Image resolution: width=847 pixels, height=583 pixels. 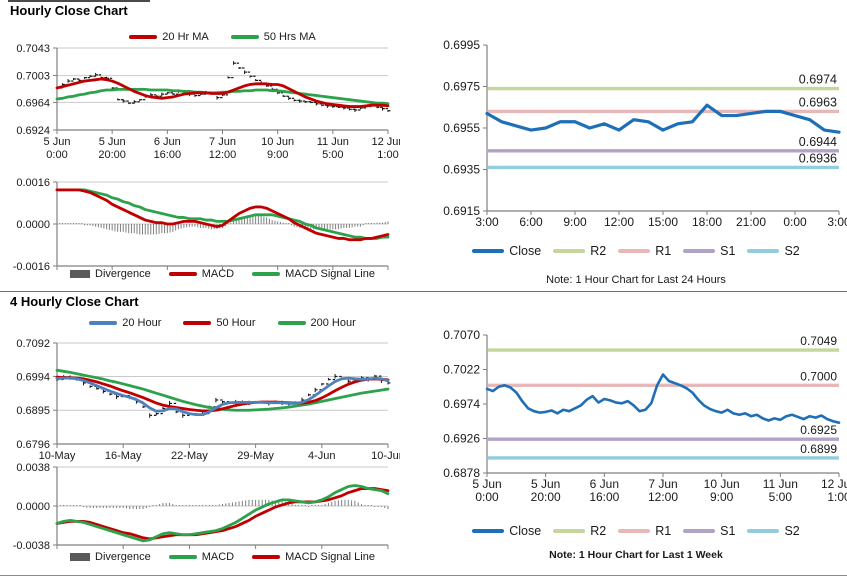 What do you see at coordinates (31, 546) in the screenshot?
I see `svg-text: -0.0038` at bounding box center [31, 546].